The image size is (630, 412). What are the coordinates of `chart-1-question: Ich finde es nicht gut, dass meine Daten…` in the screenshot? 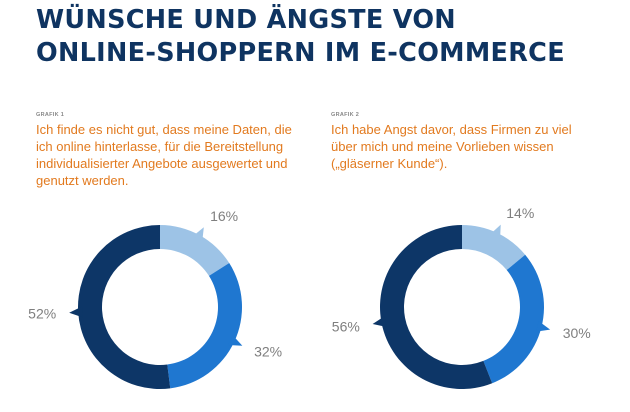 It's located at (164, 155).